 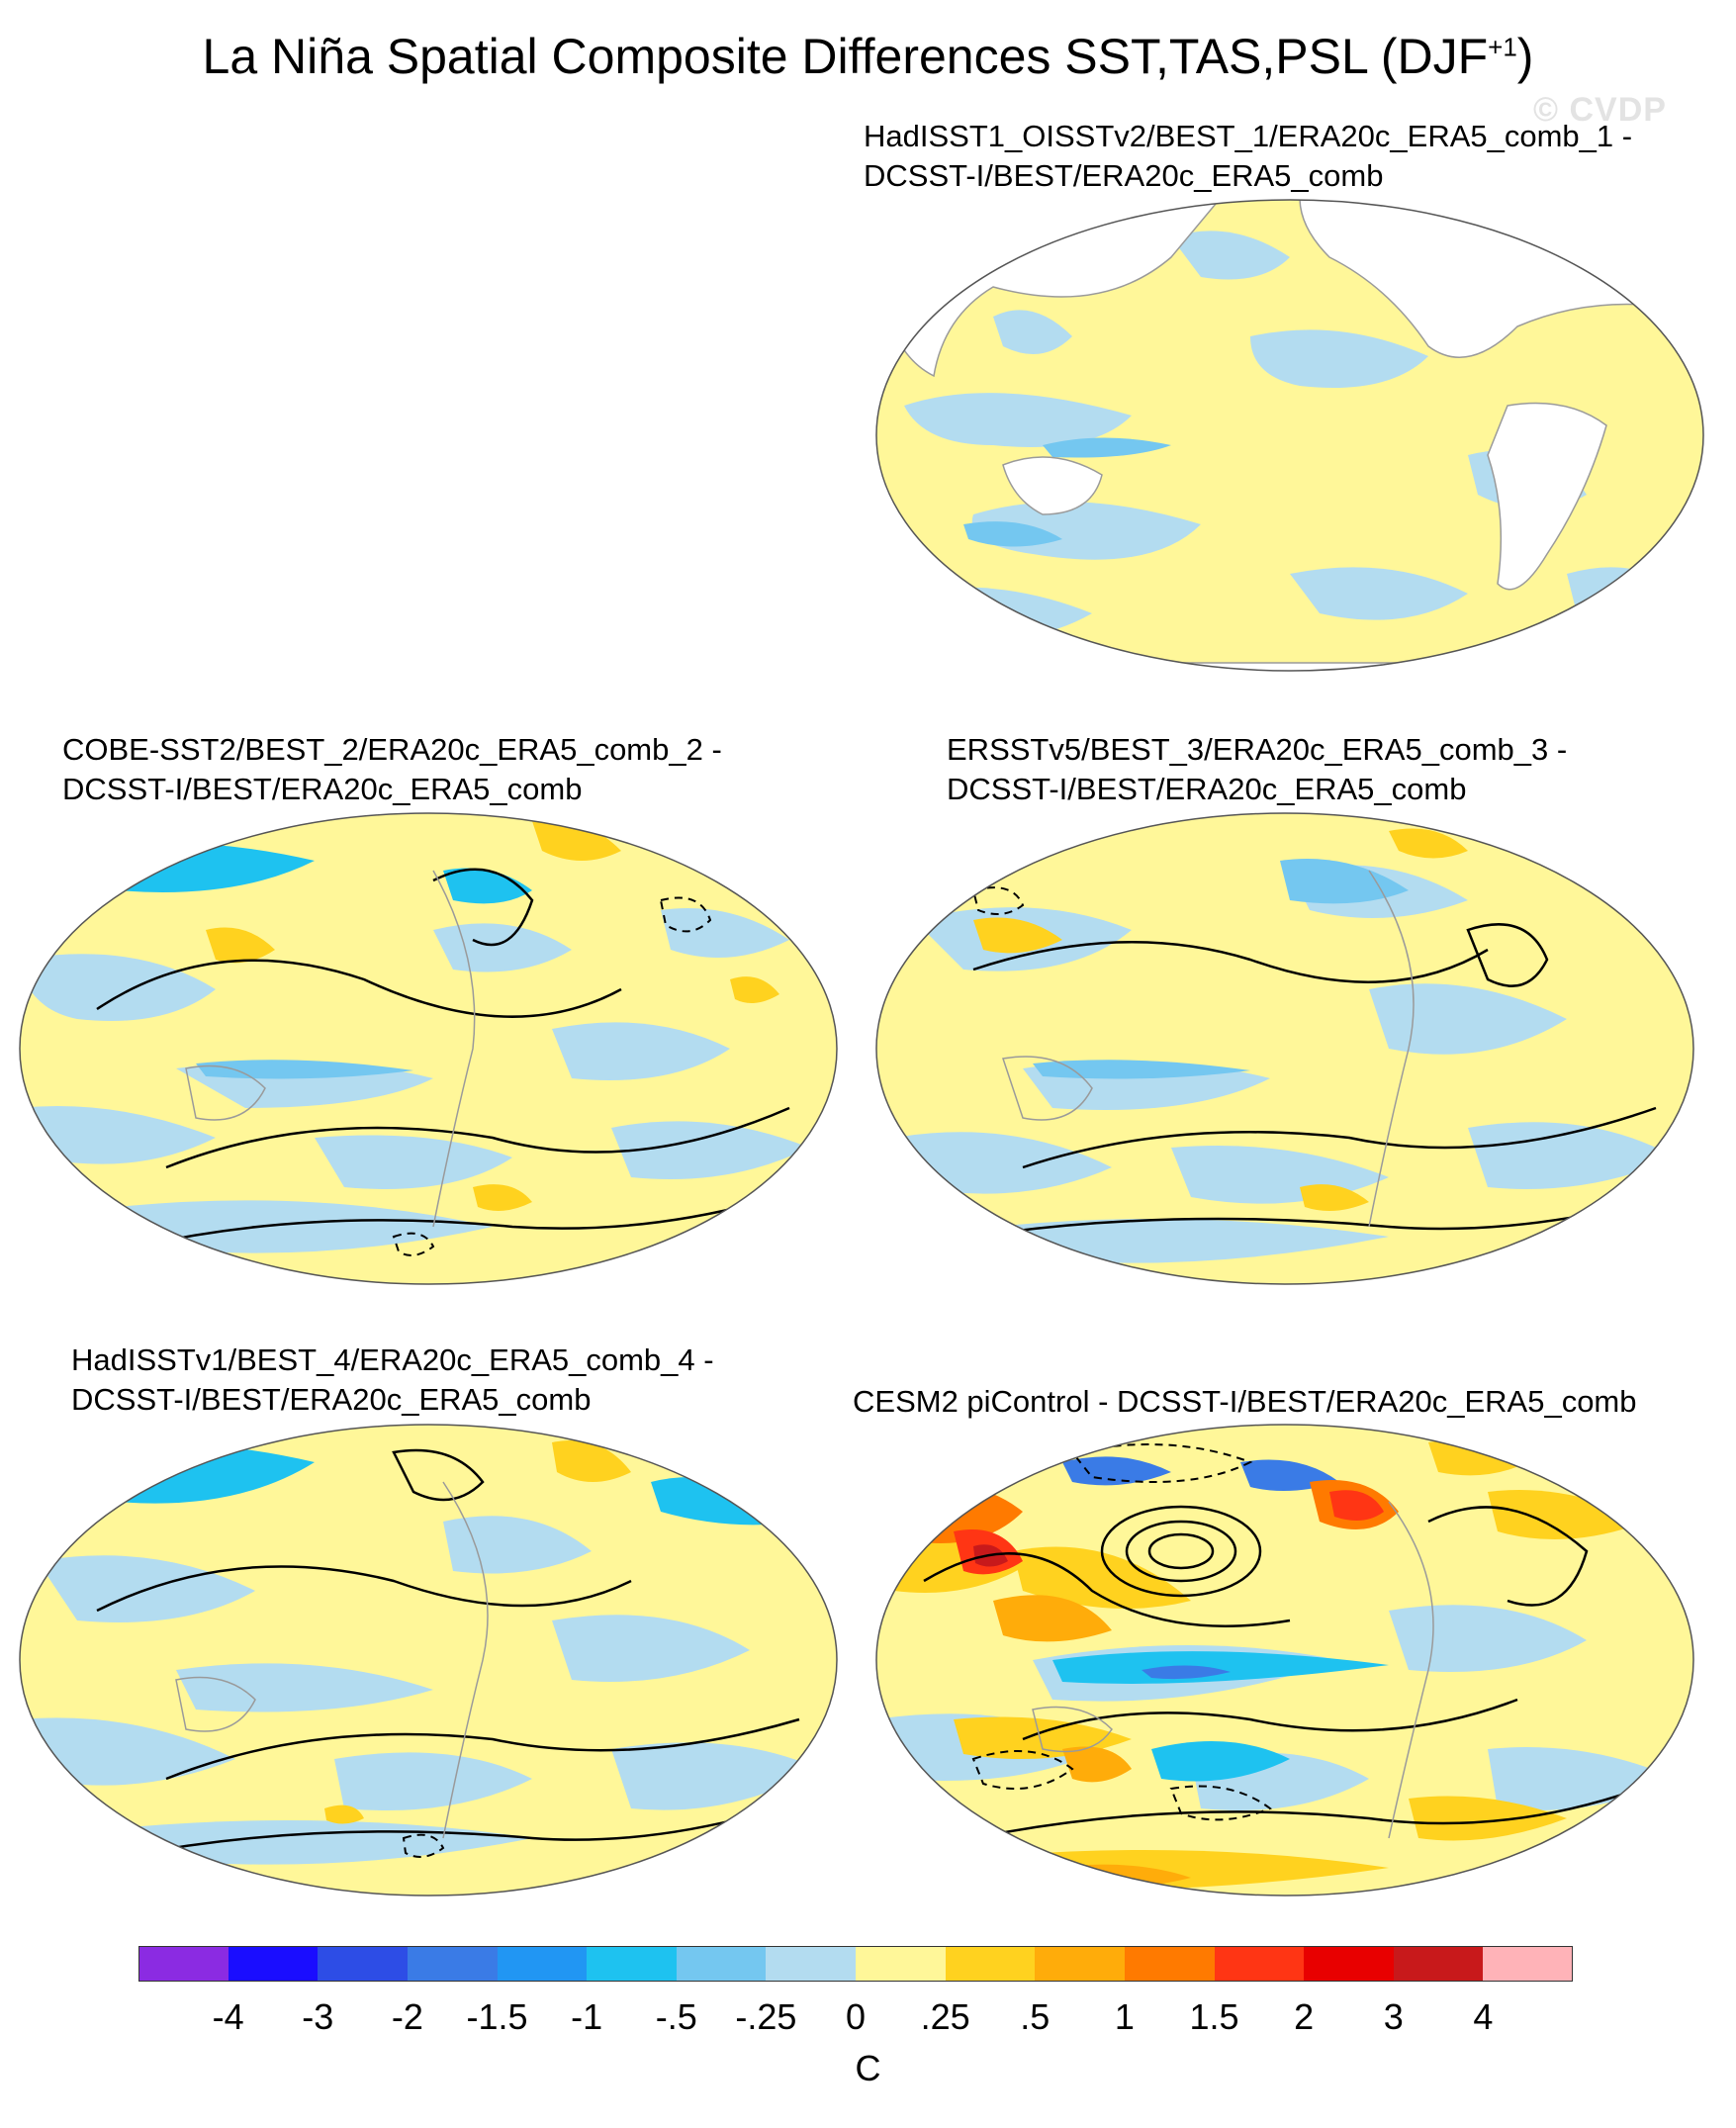 I want to click on colorbar-tick-label: 1.5, so click(x=1214, y=2016).